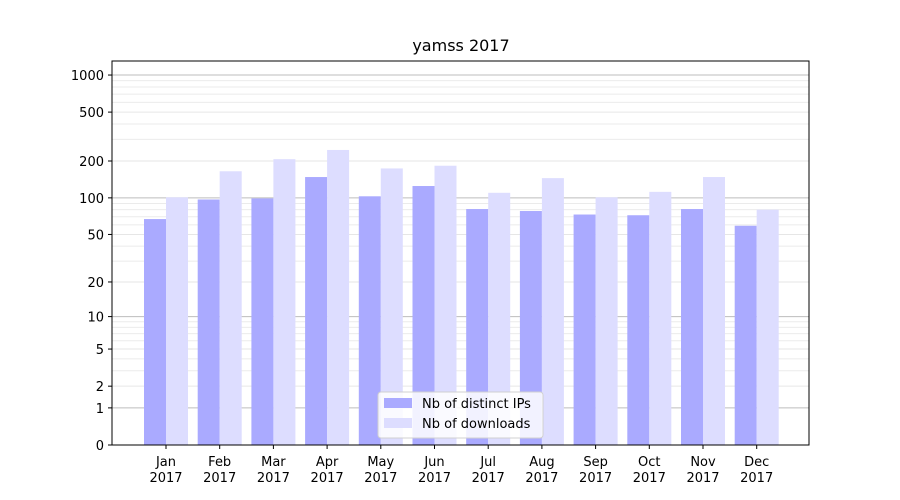 This screenshot has height=500, width=900. Describe the element at coordinates (595, 462) in the screenshot. I see `x-tick-label-month: Sep` at that location.